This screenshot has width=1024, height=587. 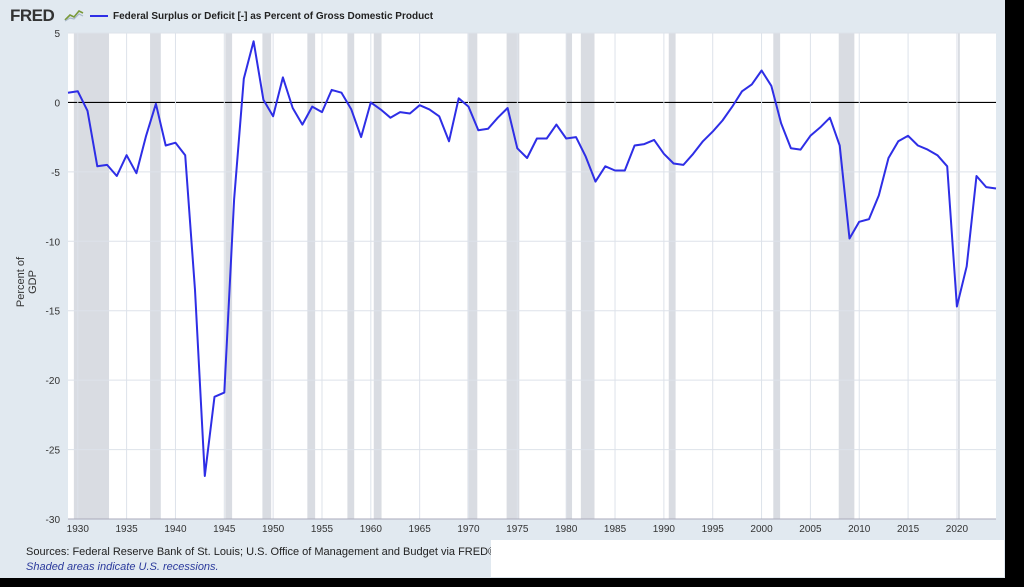 I want to click on x-tick-label: 2005, so click(x=810, y=529).